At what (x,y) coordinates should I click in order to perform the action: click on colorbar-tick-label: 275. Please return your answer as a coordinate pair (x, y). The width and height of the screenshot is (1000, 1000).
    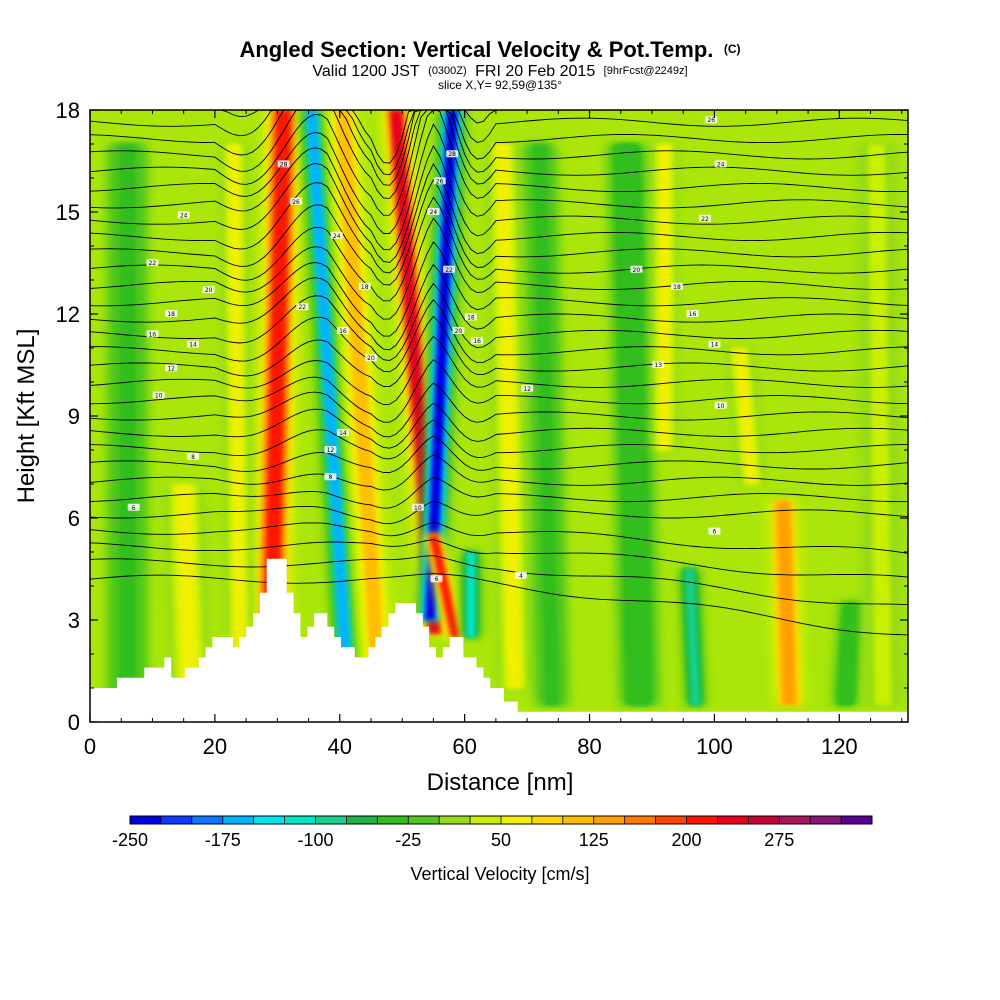
    Looking at the image, I should click on (779, 840).